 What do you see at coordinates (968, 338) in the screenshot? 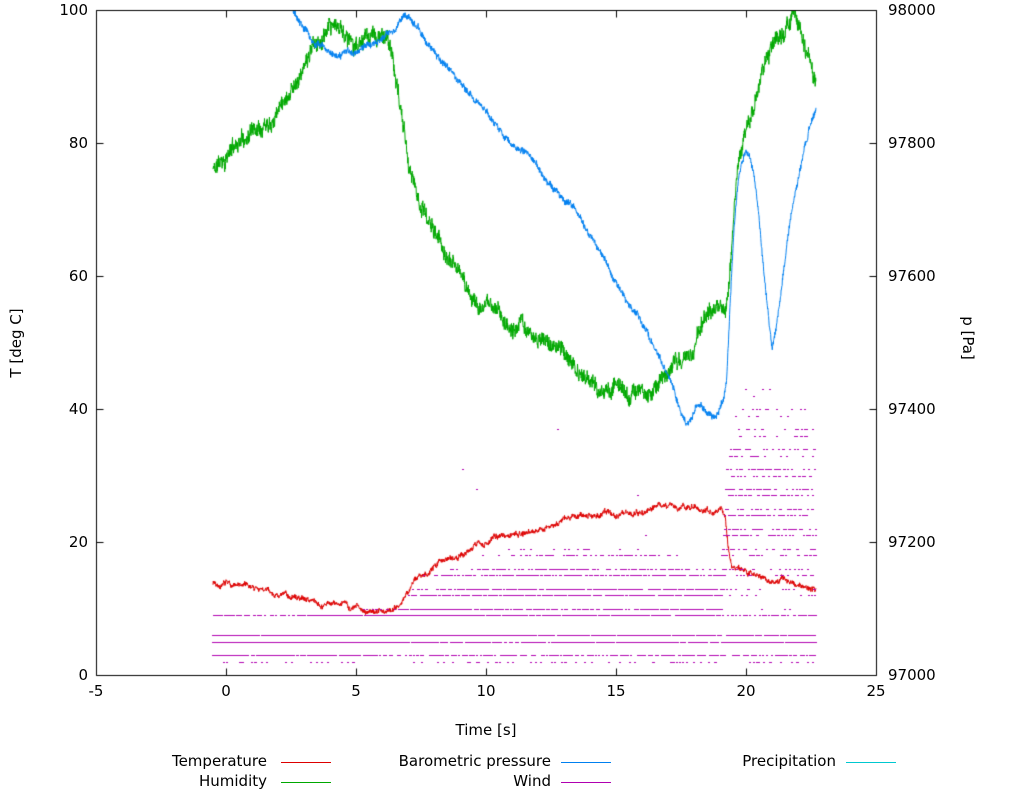
I see `y-axis-right-title: p [Pa]` at bounding box center [968, 338].